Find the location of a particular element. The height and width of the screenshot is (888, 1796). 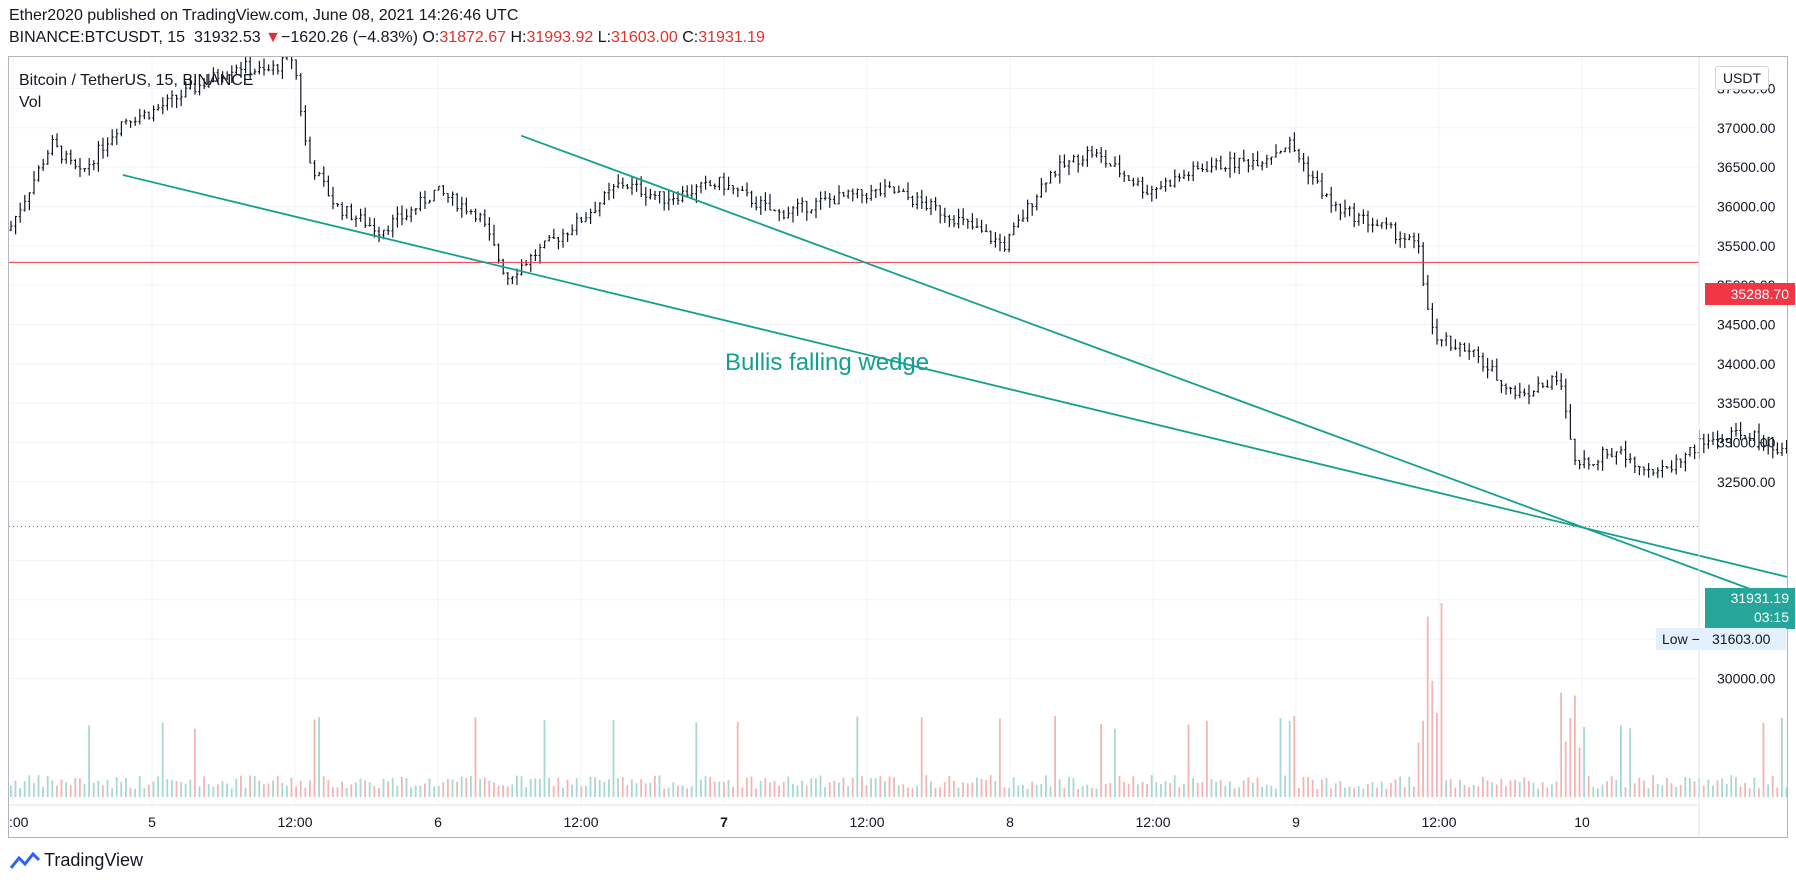

symbol: BINANCE:BTCUSDT, 15 is located at coordinates (97, 37).